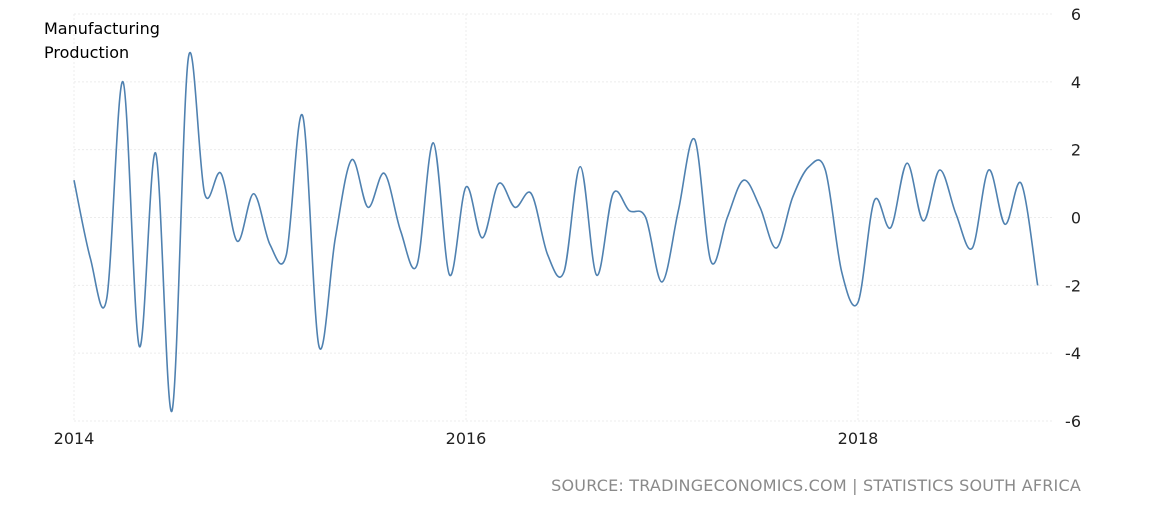  What do you see at coordinates (102, 28) in the screenshot?
I see `legend-label-line-1: Manufacturing` at bounding box center [102, 28].